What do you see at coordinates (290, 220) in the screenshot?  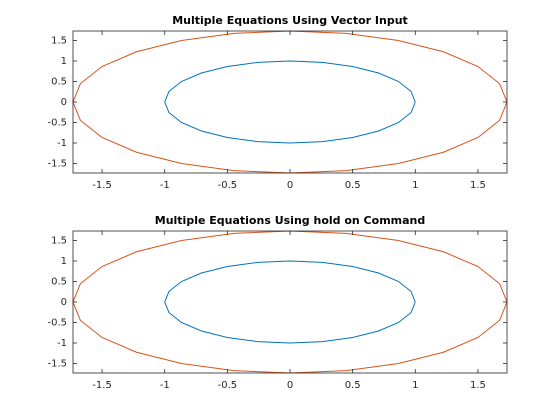 I see `chart-title: Multiple Equations Using hold on Command` at bounding box center [290, 220].